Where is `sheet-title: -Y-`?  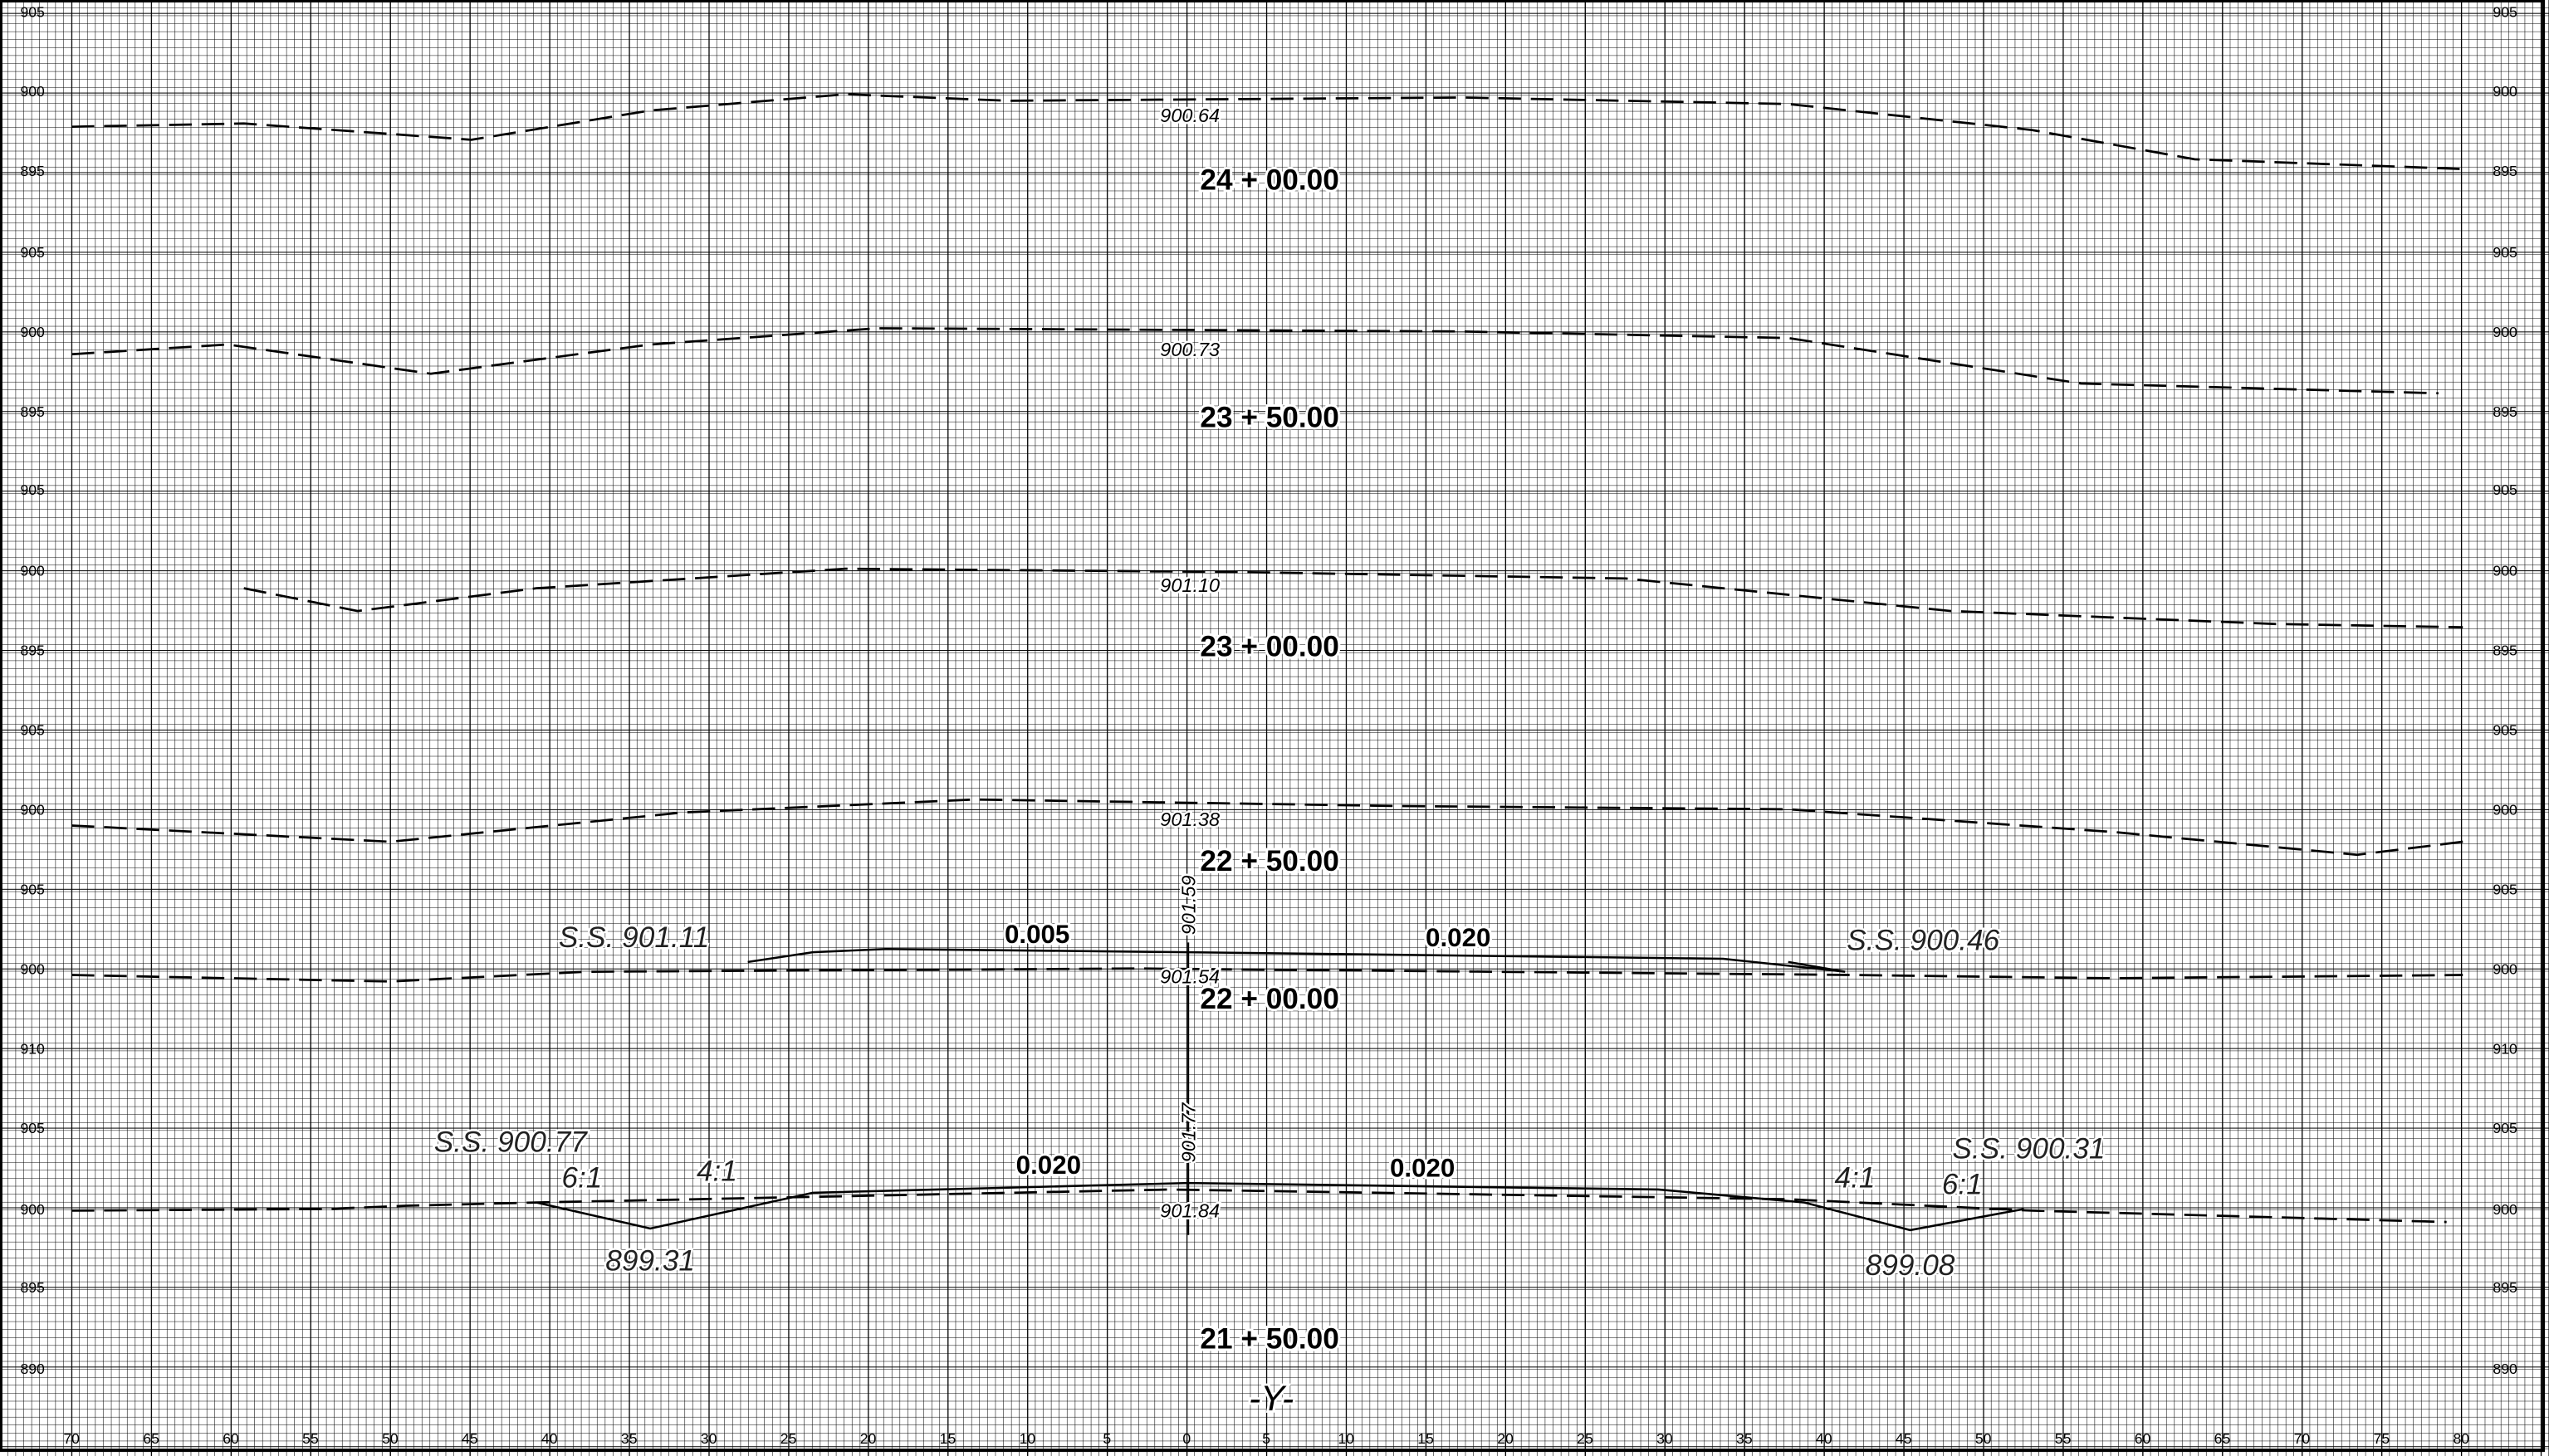 sheet-title: -Y- is located at coordinates (1272, 1399).